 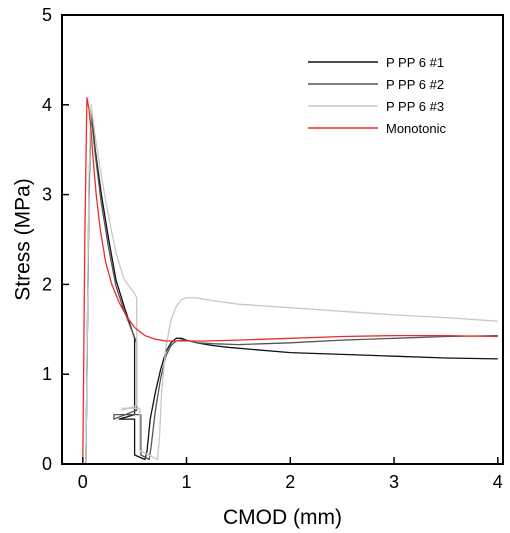 I want to click on x-tick-label: 4, so click(x=498, y=482).